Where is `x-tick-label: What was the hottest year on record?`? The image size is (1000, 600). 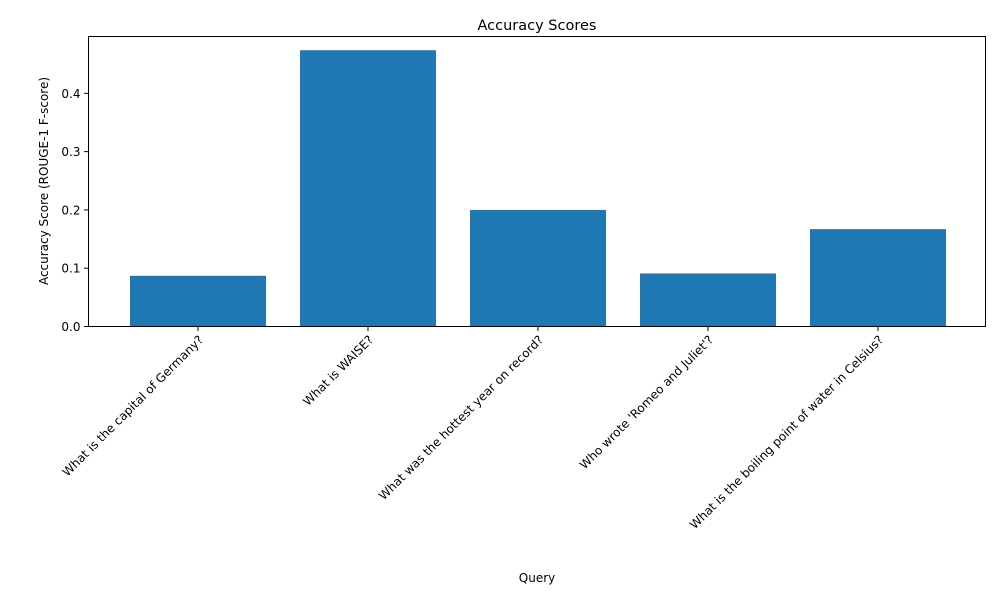 x-tick-label: What was the hottest year on record? is located at coordinates (461, 418).